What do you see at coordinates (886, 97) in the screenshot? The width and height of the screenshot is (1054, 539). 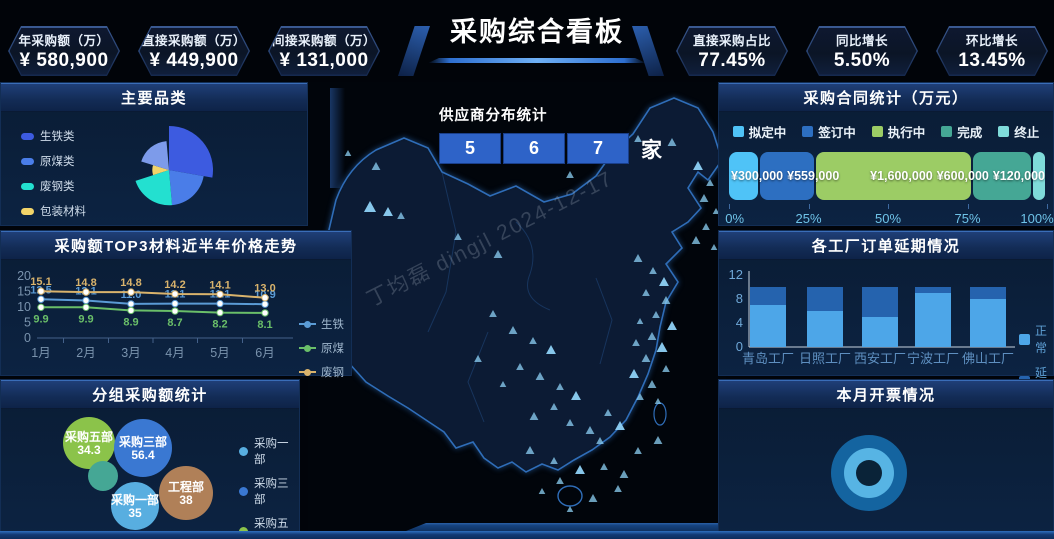 I see `panel-contracts-title: 采购合同统计（万元）` at bounding box center [886, 97].